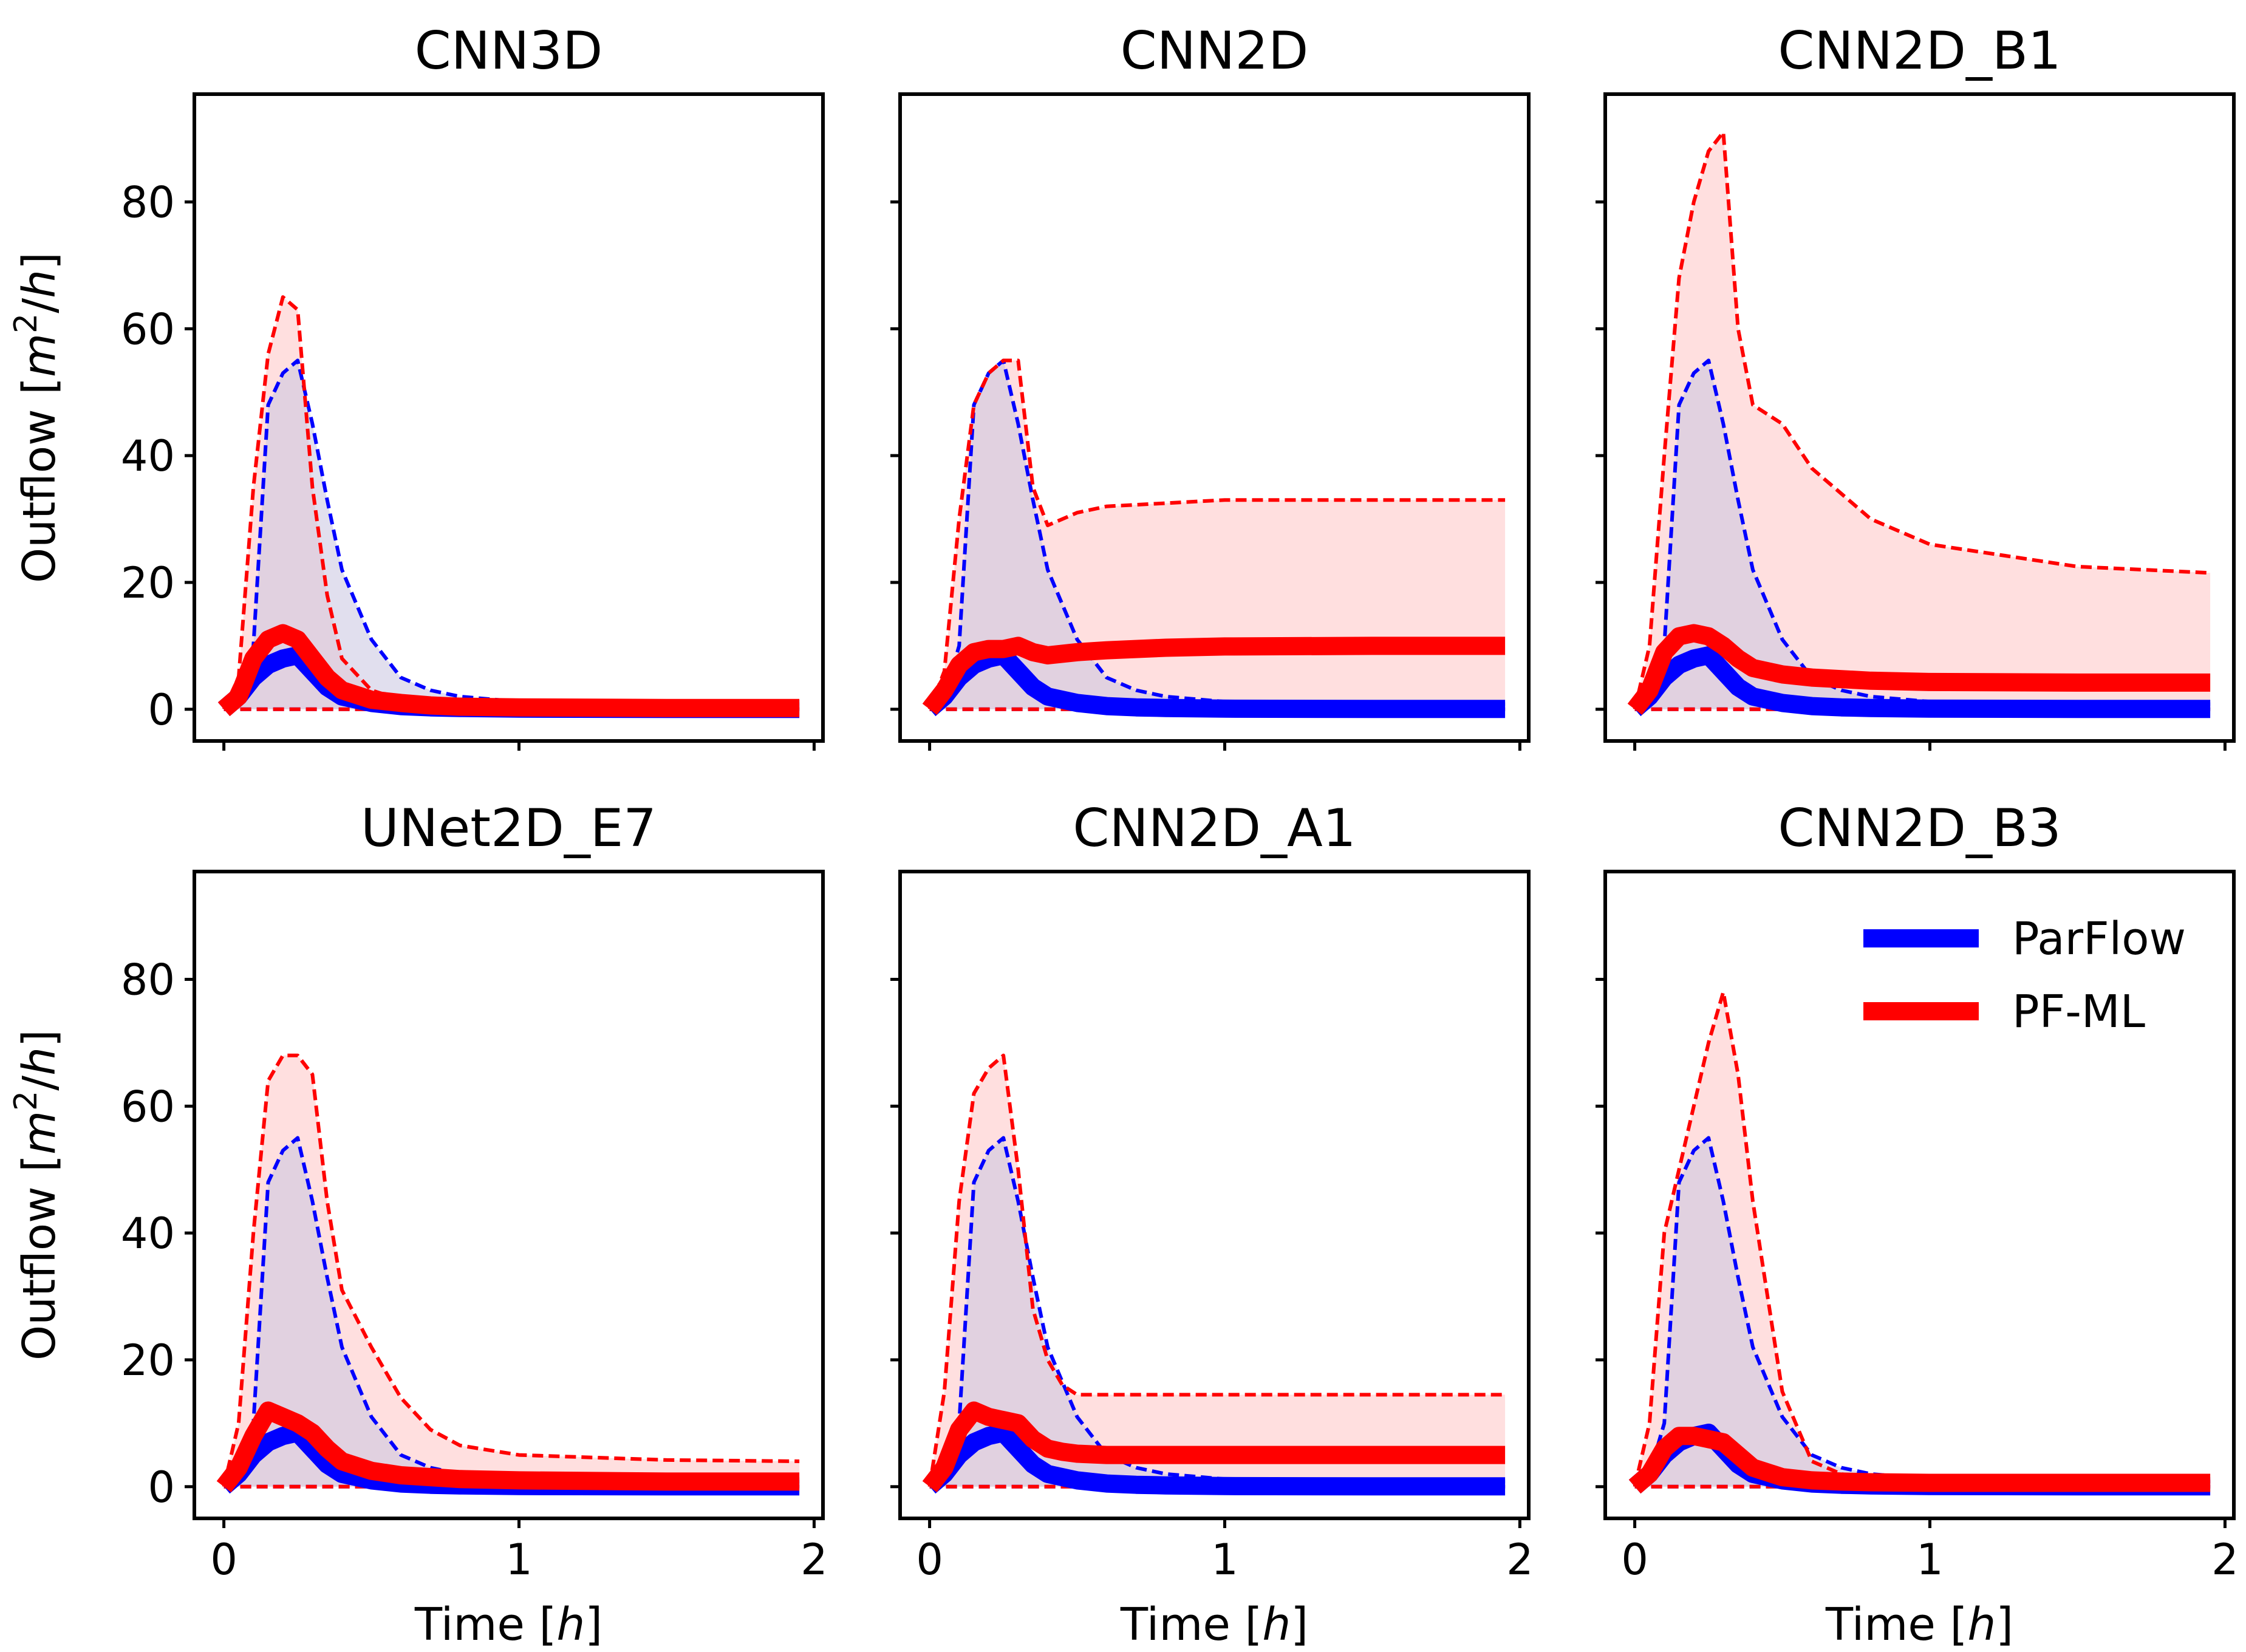  What do you see at coordinates (1215, 51) in the screenshot?
I see `panel-title: CNN2D` at bounding box center [1215, 51].